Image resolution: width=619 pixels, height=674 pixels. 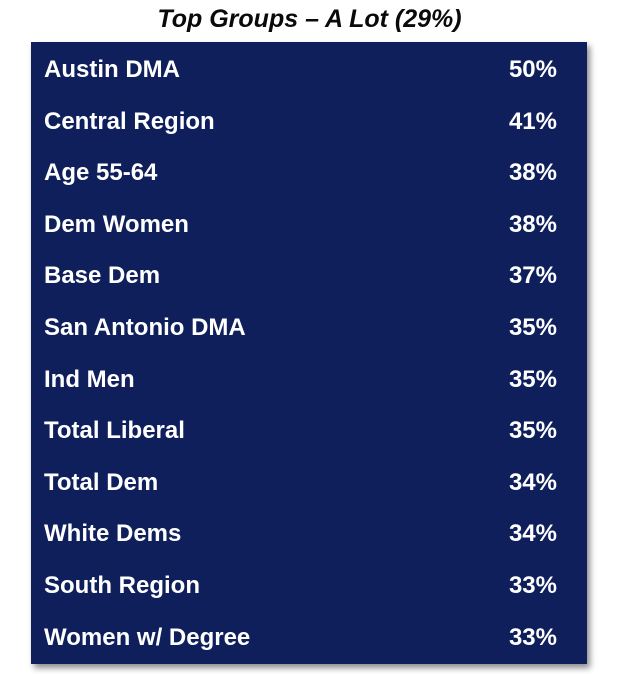 I want to click on table-row: Women w/ Degree 33%, so click(x=309, y=638).